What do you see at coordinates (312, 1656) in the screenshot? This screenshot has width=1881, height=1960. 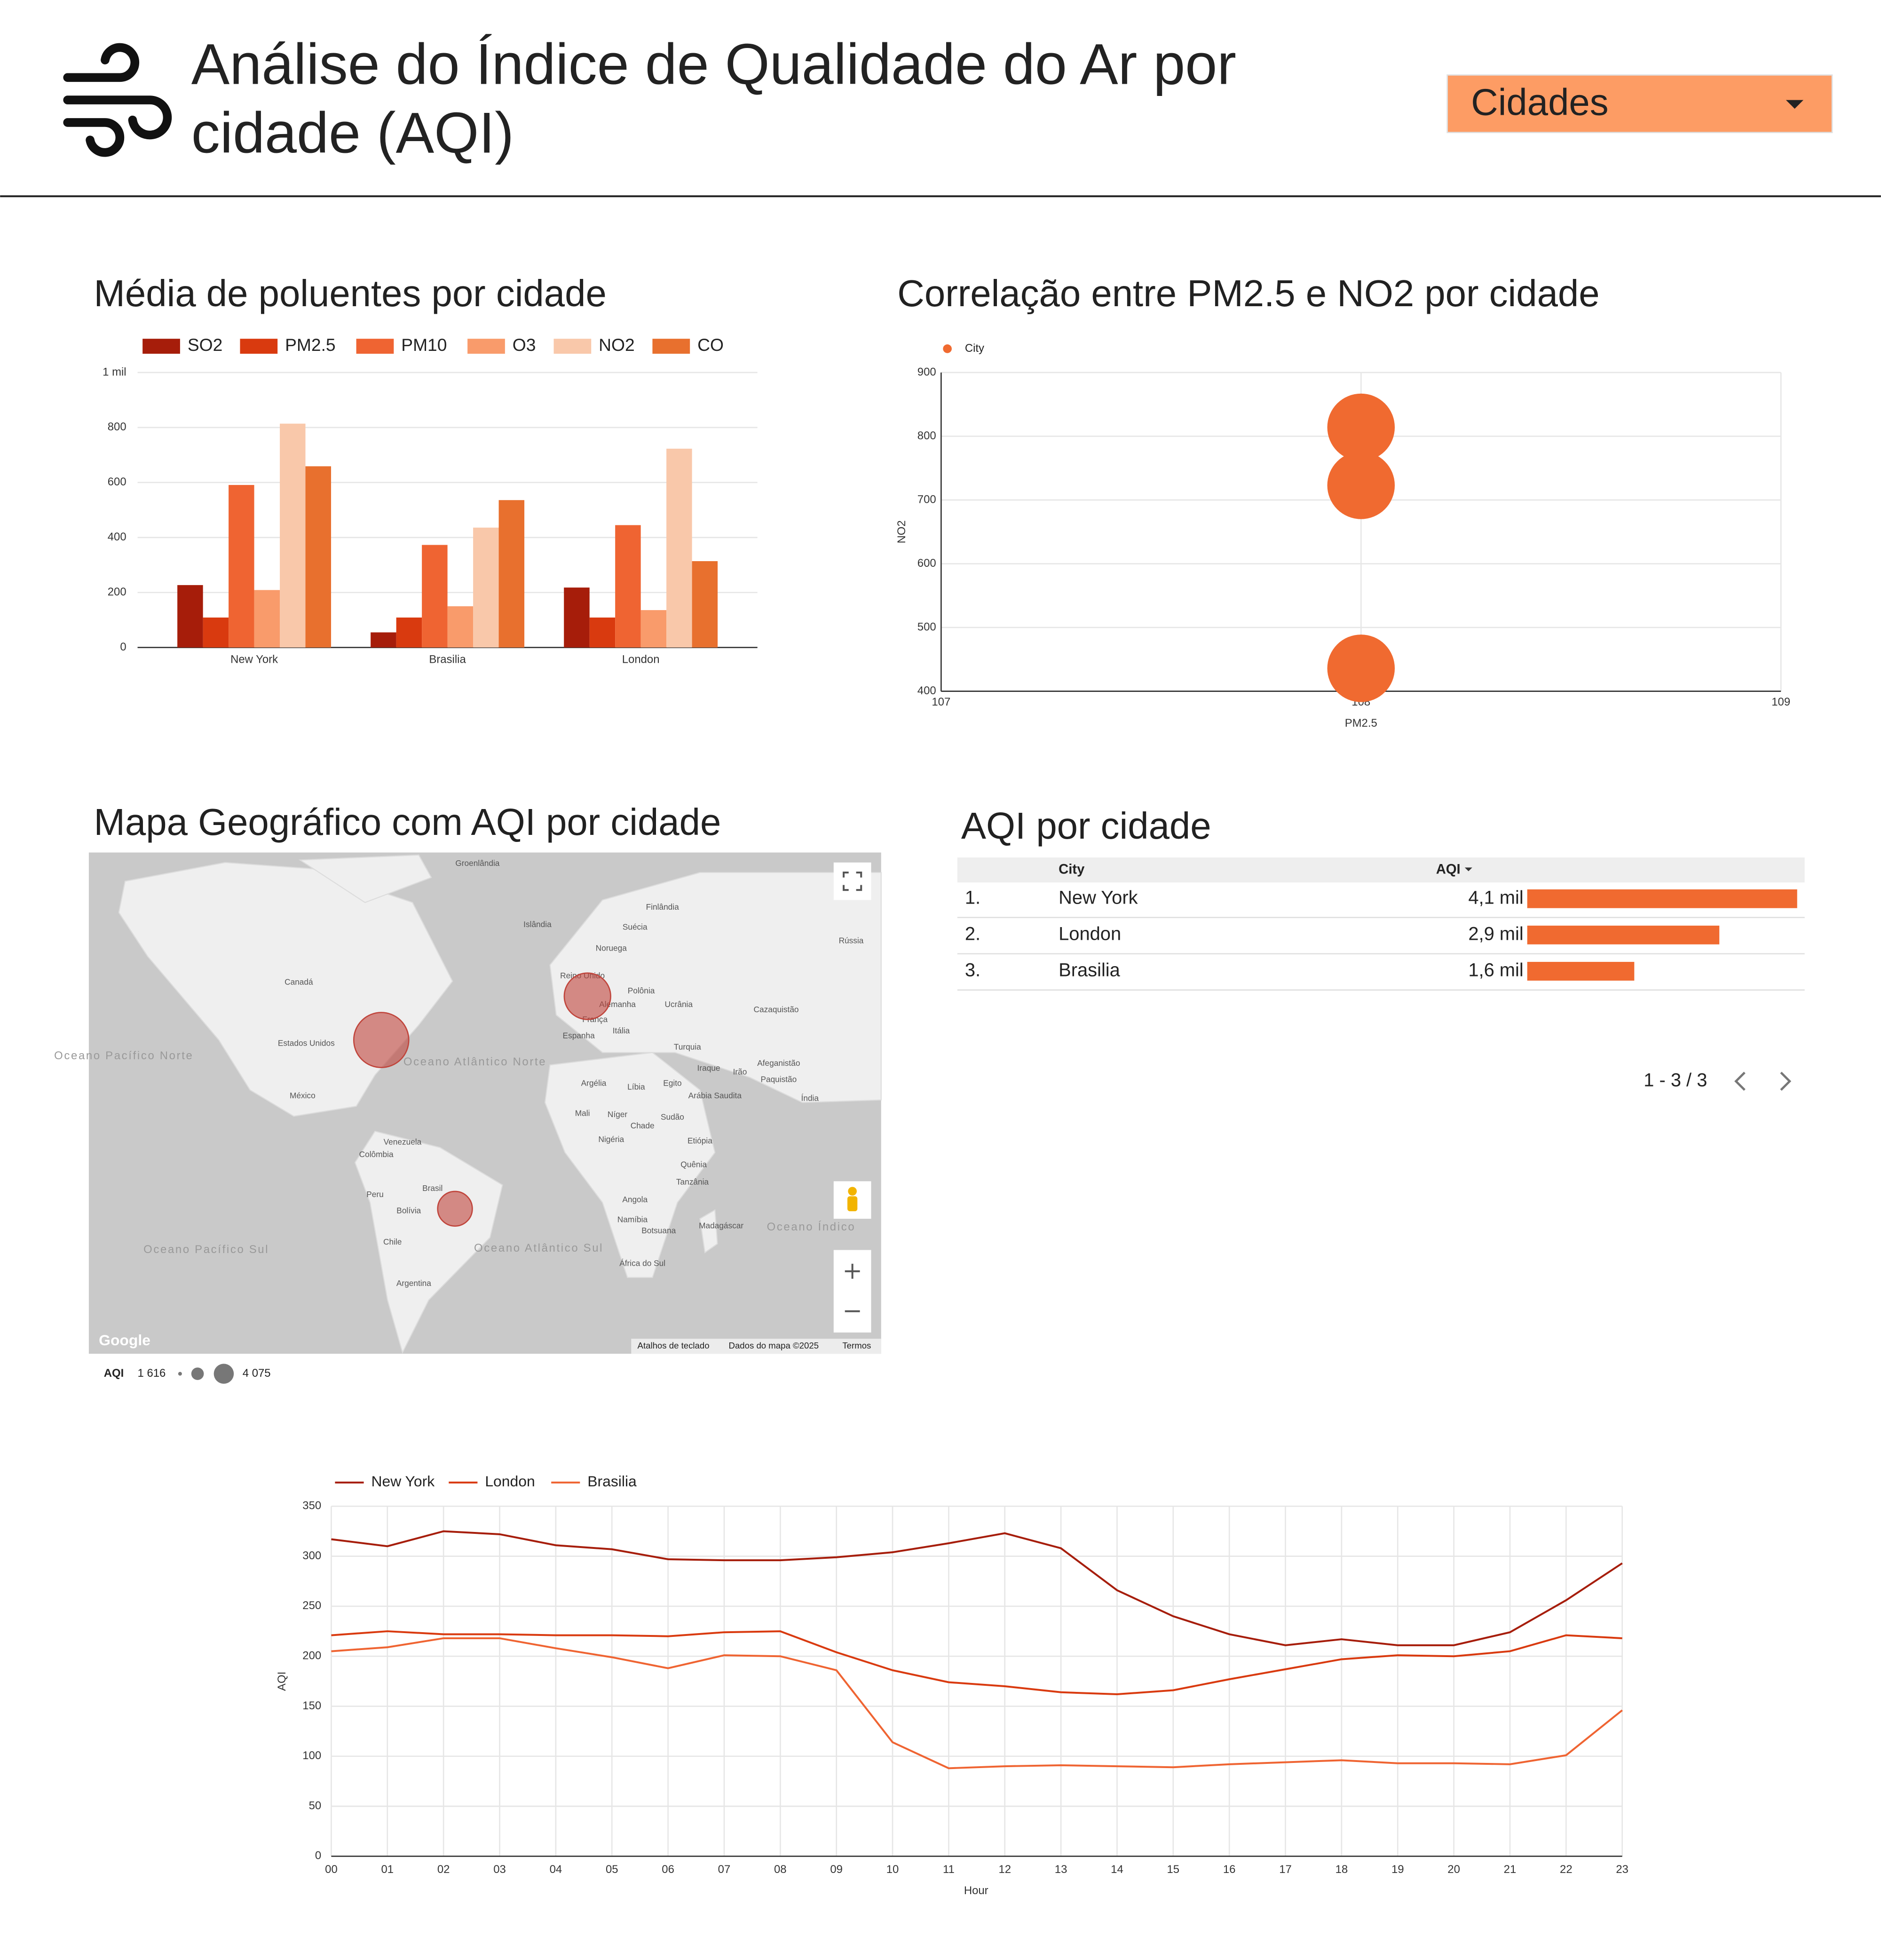 I see `y-tick-label: 200` at bounding box center [312, 1656].